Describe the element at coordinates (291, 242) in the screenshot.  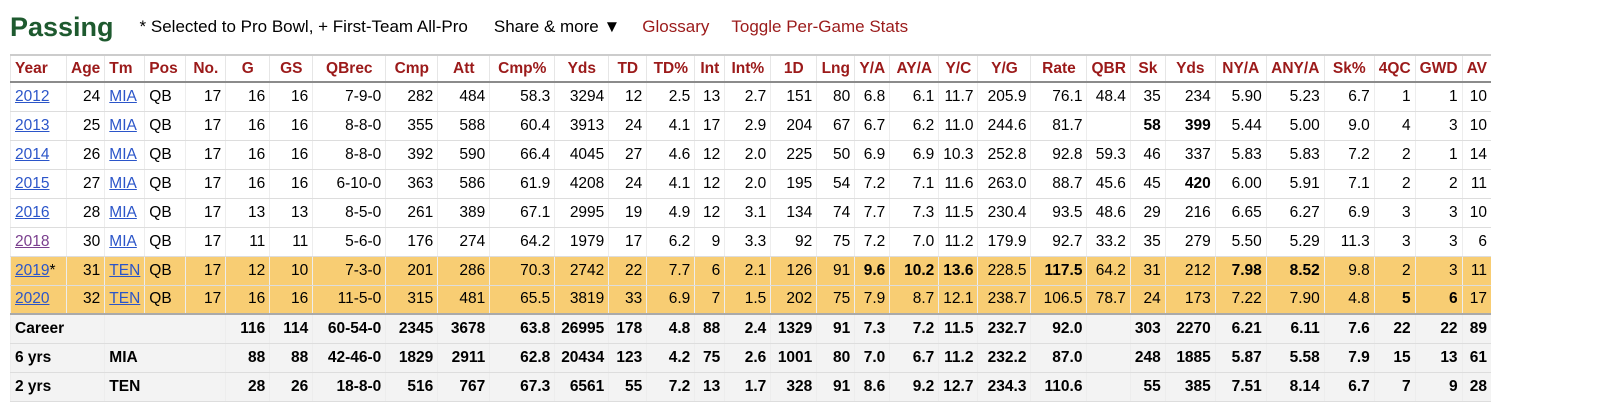
I see `cell-gs: 11` at that location.